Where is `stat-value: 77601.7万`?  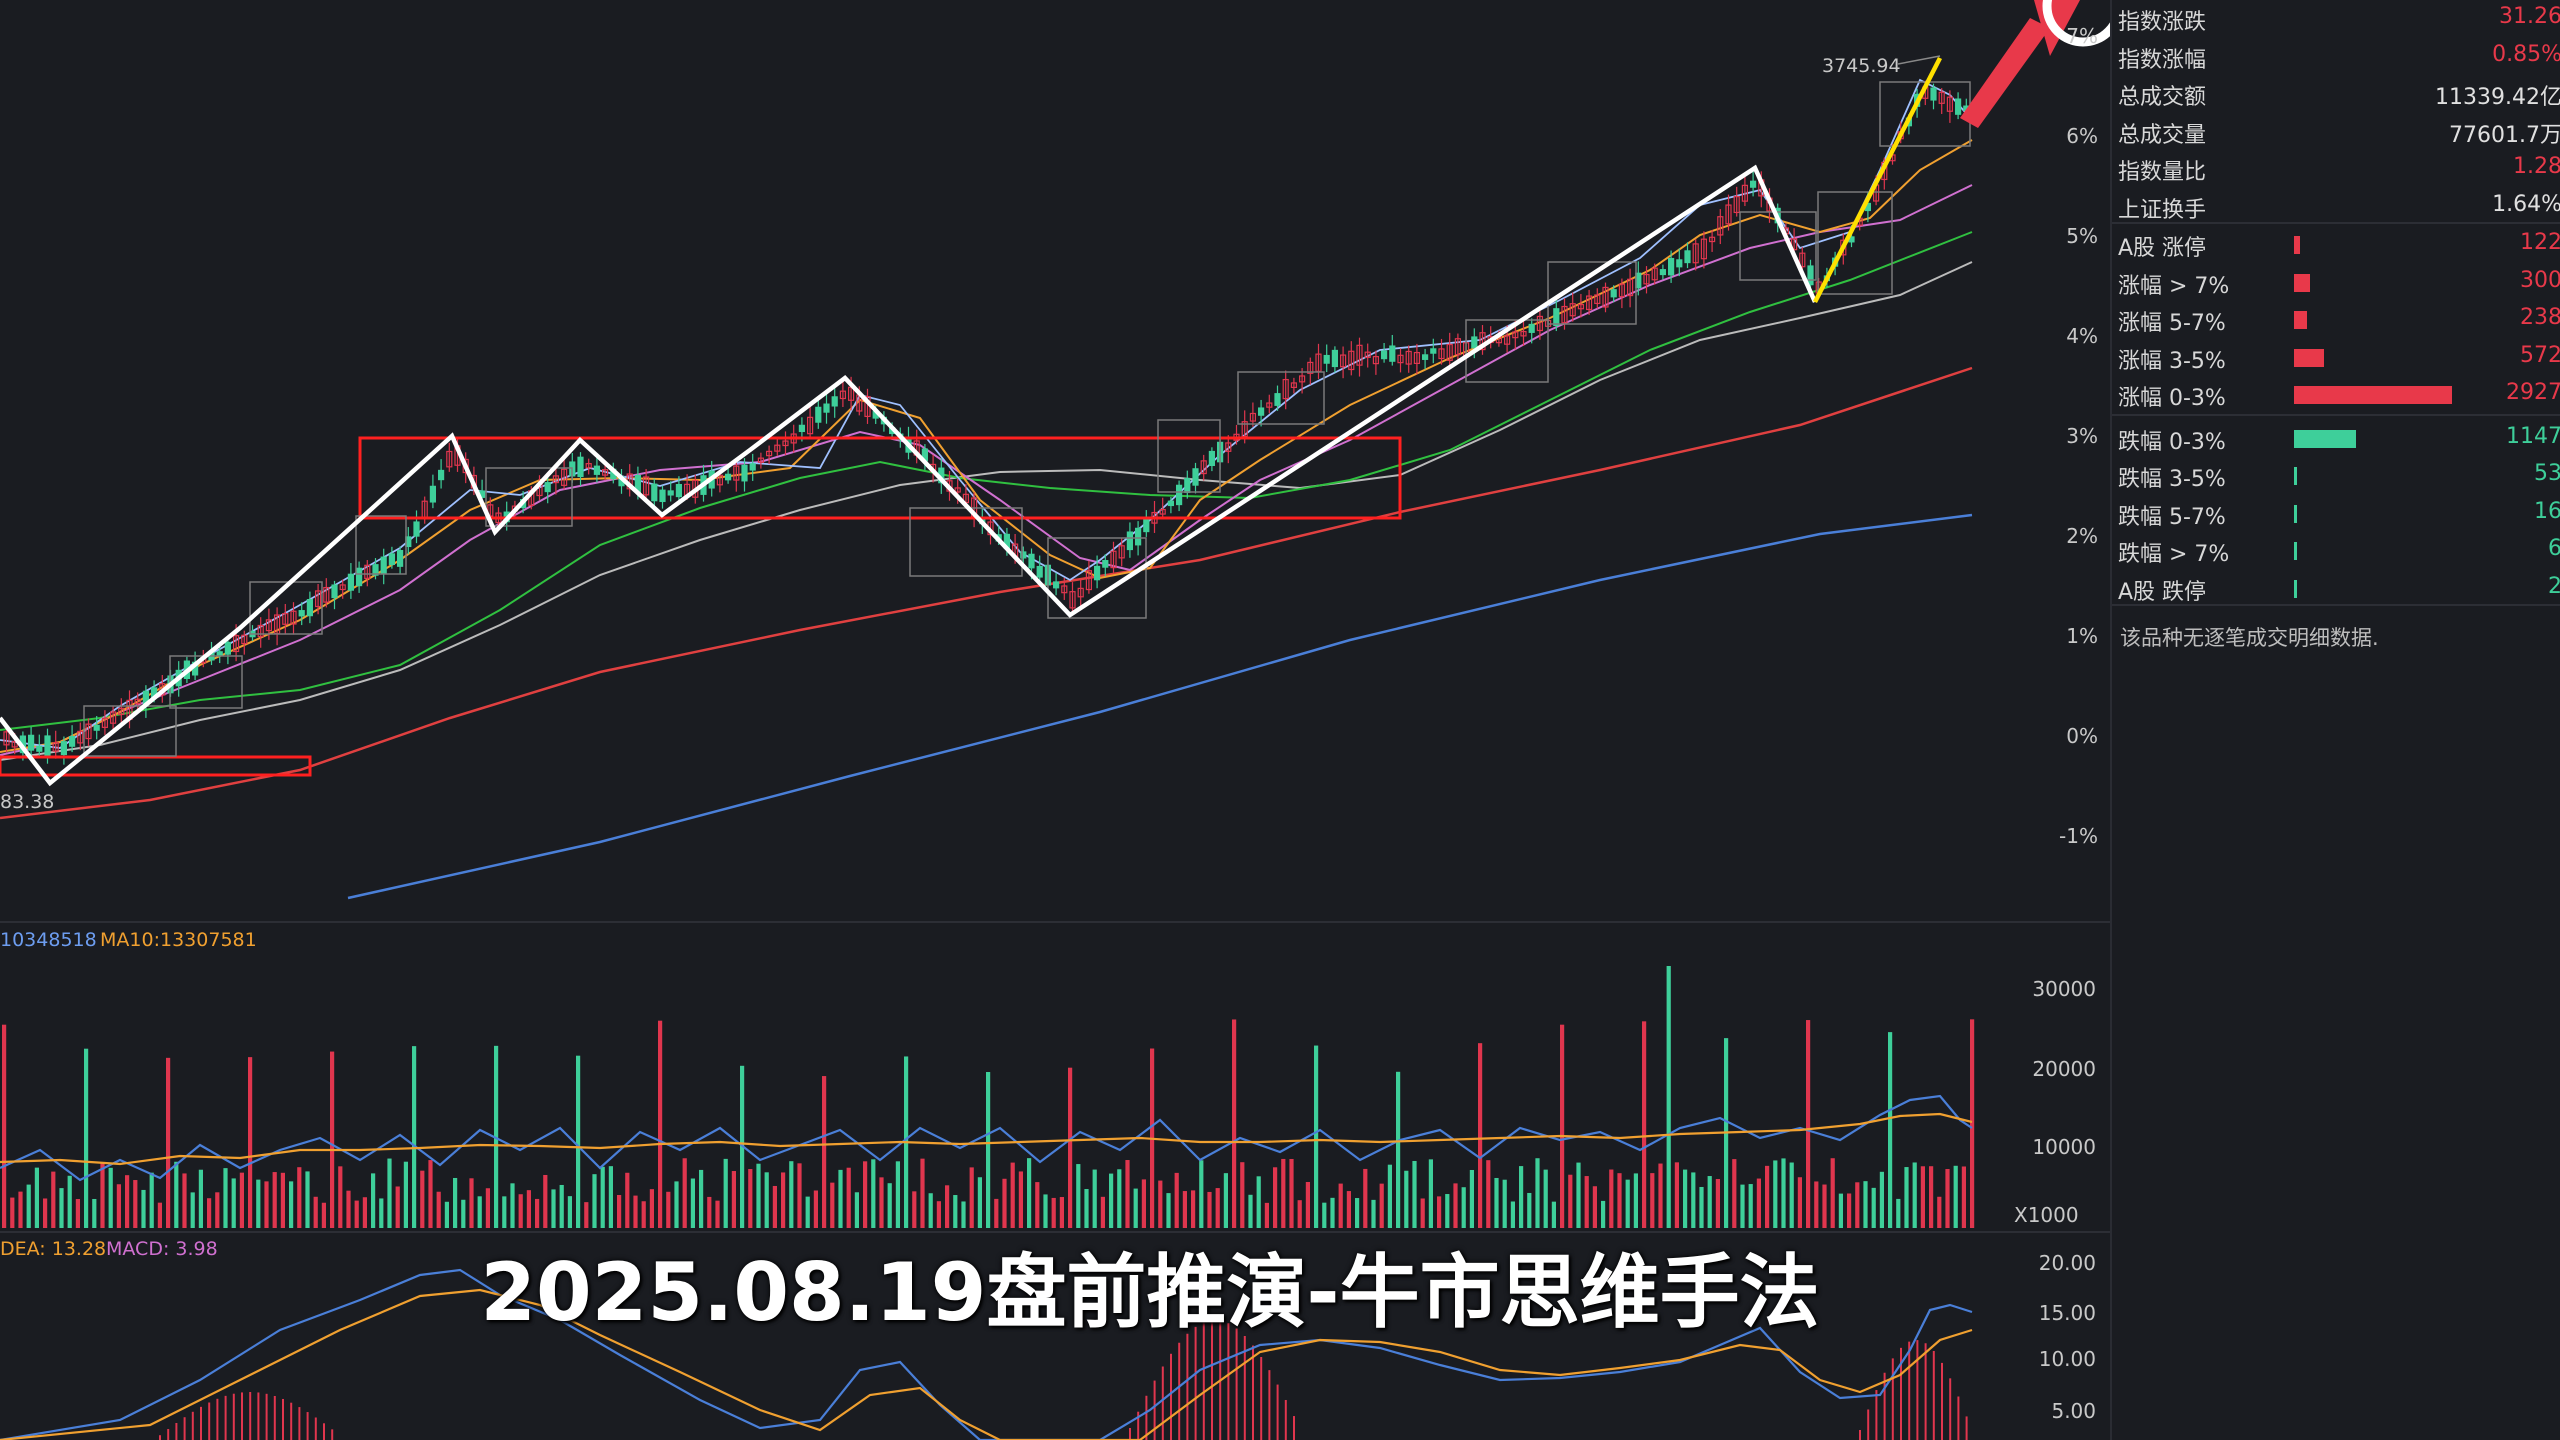 stat-value: 77601.7万 is located at coordinates (2504, 135).